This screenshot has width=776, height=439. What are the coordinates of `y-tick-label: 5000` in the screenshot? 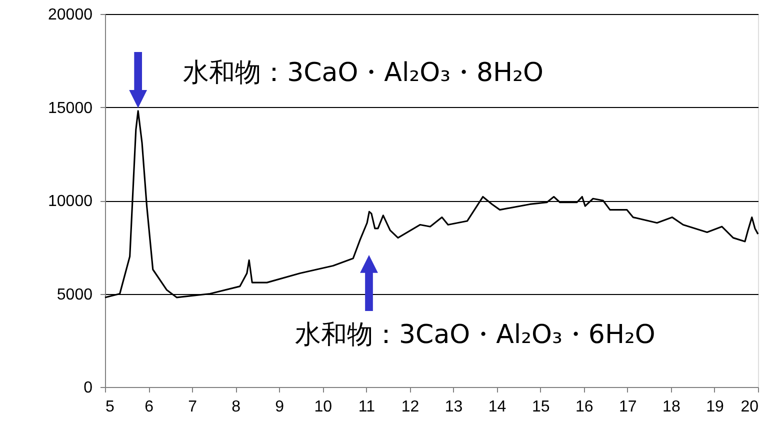 It's located at (74, 295).